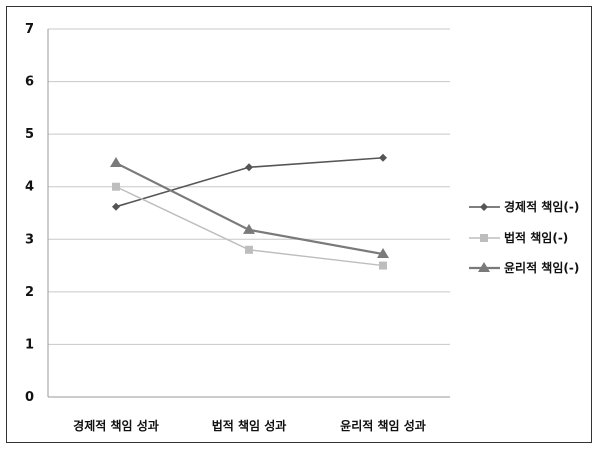  What do you see at coordinates (116, 425) in the screenshot?
I see `x-tick-label: 경제적 책임 성과` at bounding box center [116, 425].